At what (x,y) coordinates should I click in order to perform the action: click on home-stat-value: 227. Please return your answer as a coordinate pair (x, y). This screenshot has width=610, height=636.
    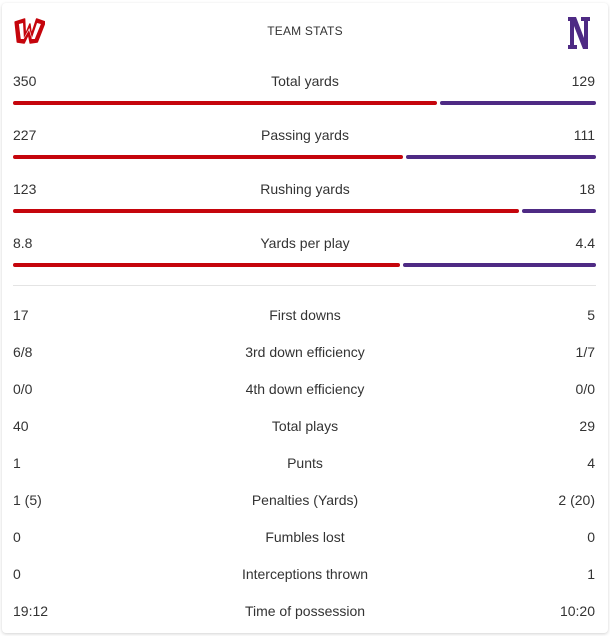
    Looking at the image, I should click on (25, 135).